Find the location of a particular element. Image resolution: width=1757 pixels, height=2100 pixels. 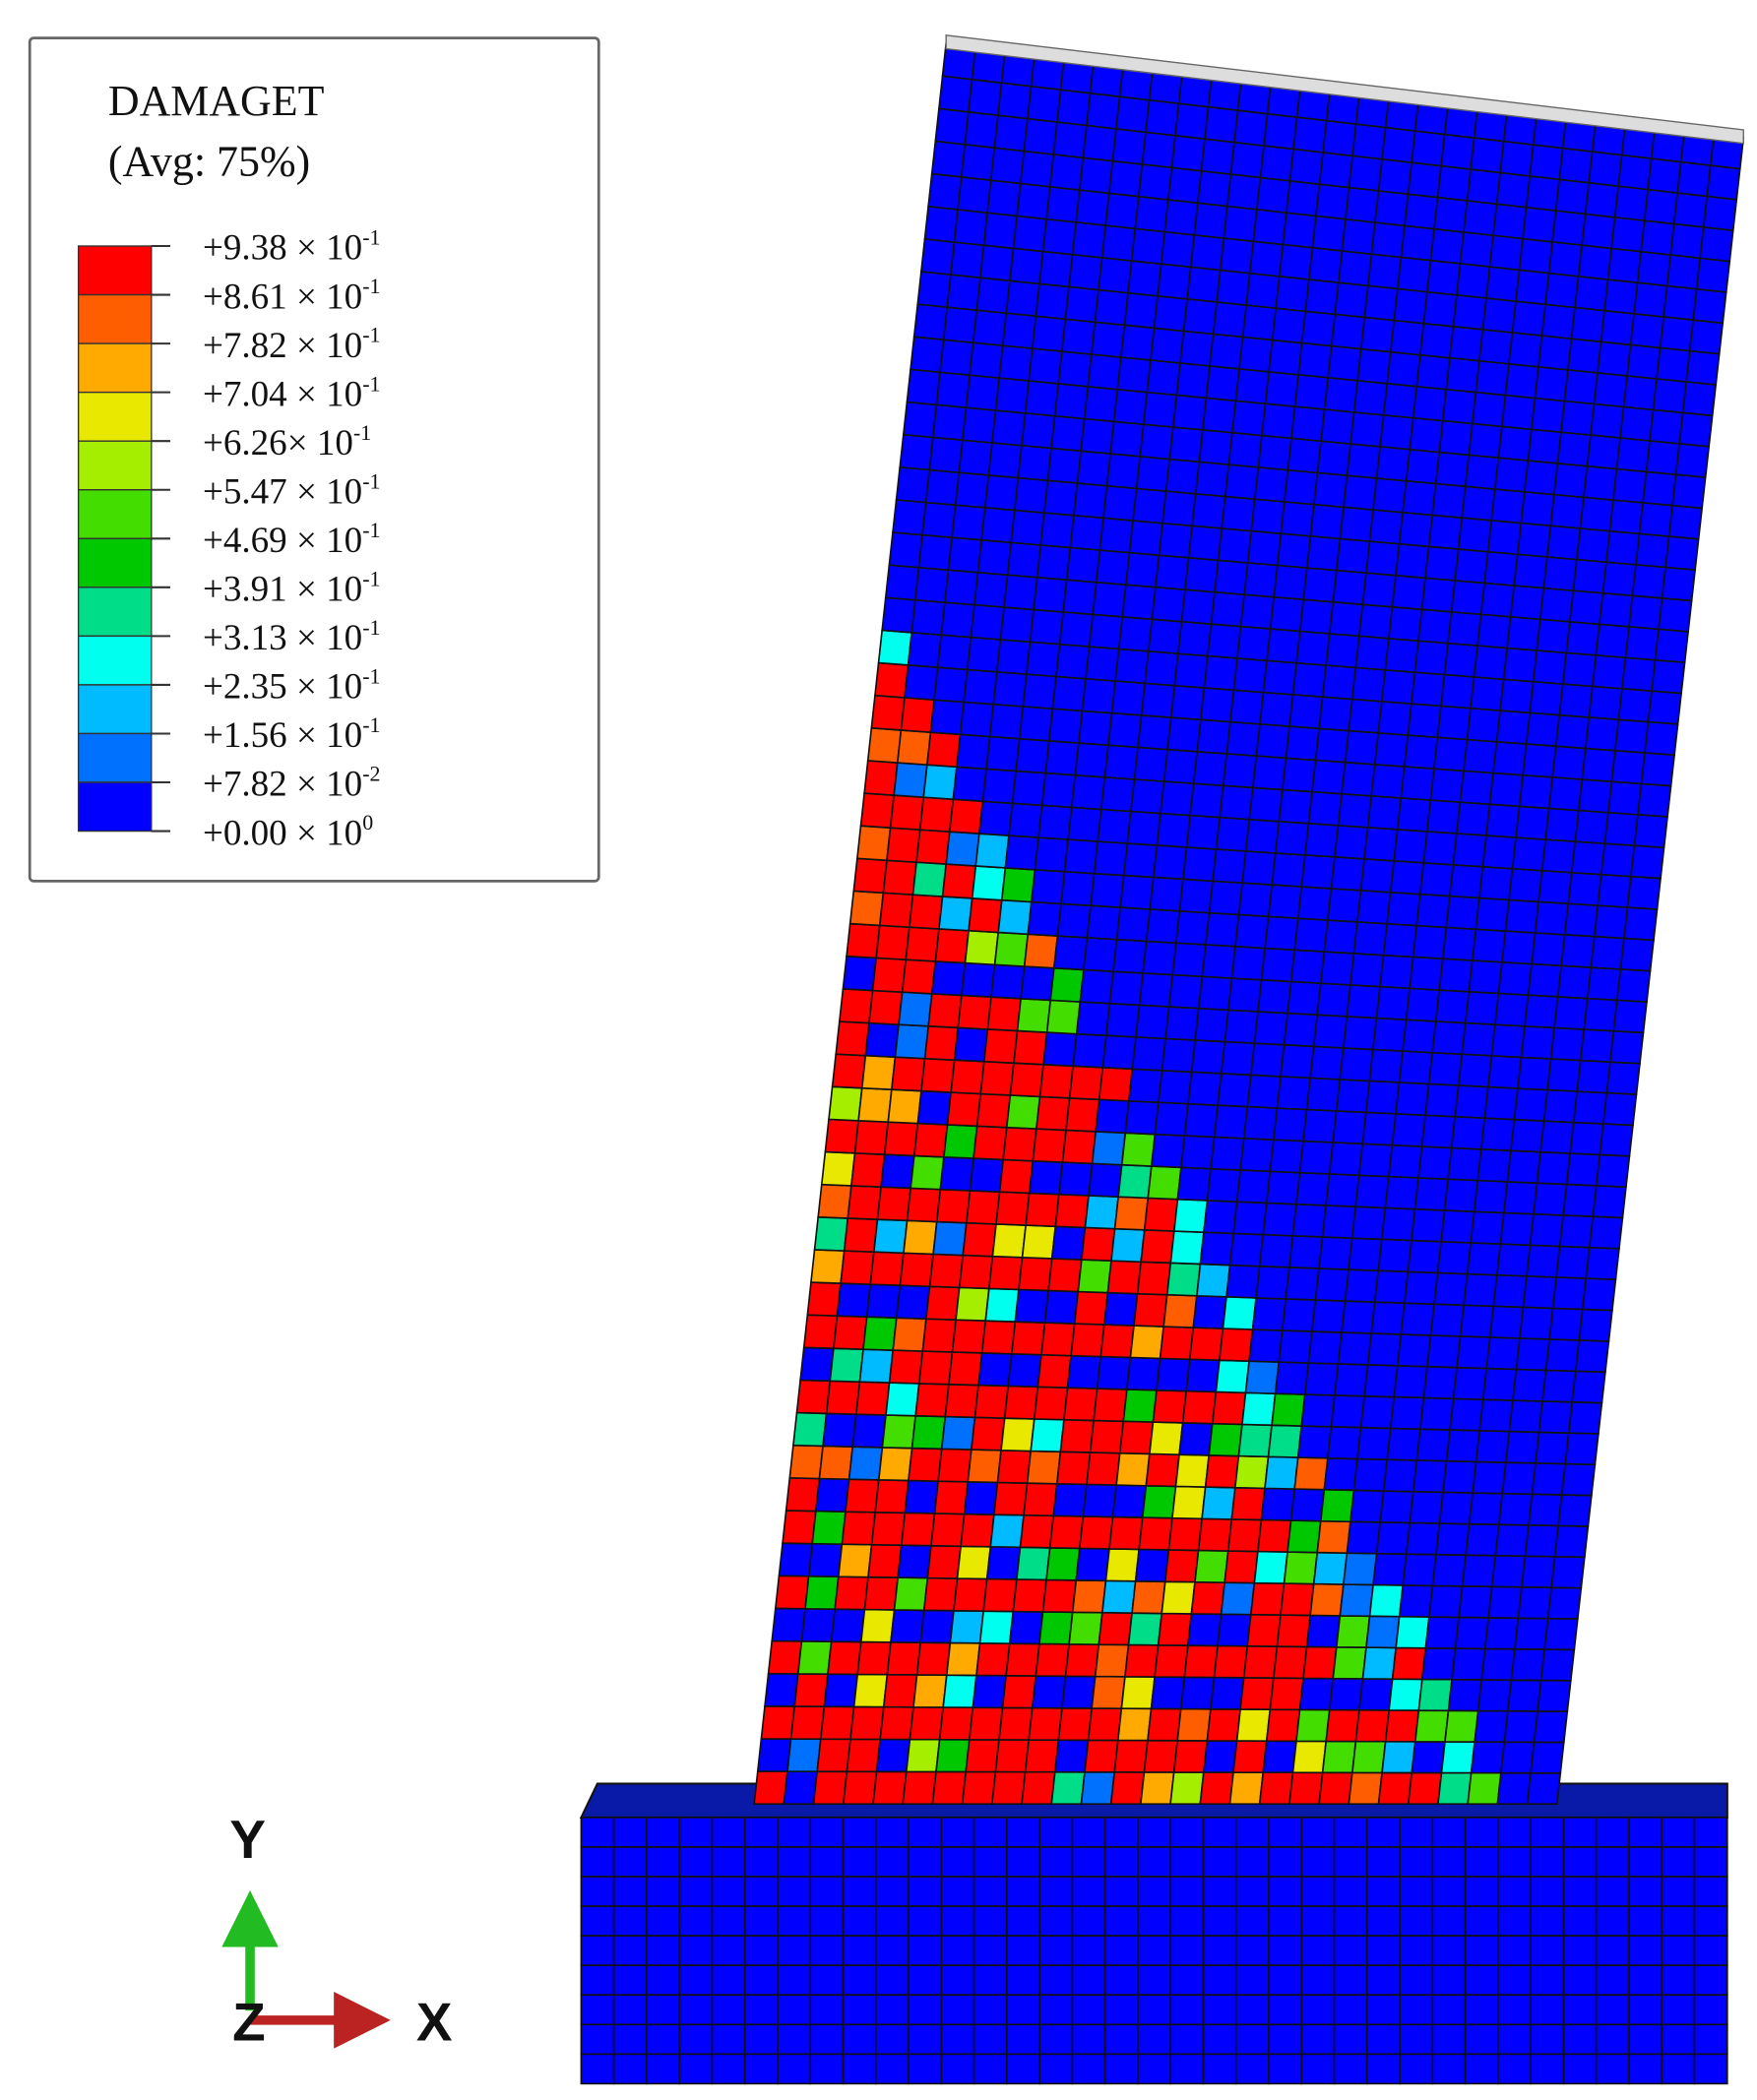

label-exponent: 0 is located at coordinates (367, 822).